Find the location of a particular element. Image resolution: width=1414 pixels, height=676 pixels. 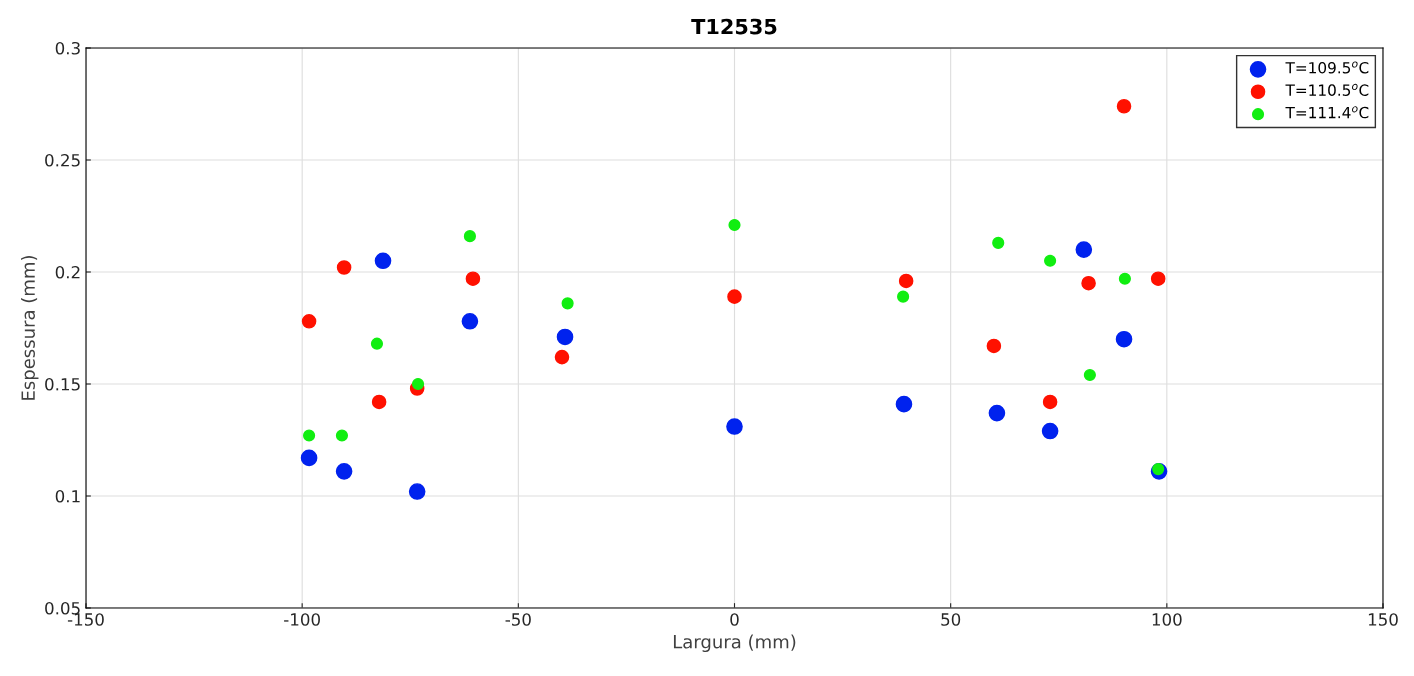

legend-label: T=110.5$^{o}$C is located at coordinates (1327, 89).